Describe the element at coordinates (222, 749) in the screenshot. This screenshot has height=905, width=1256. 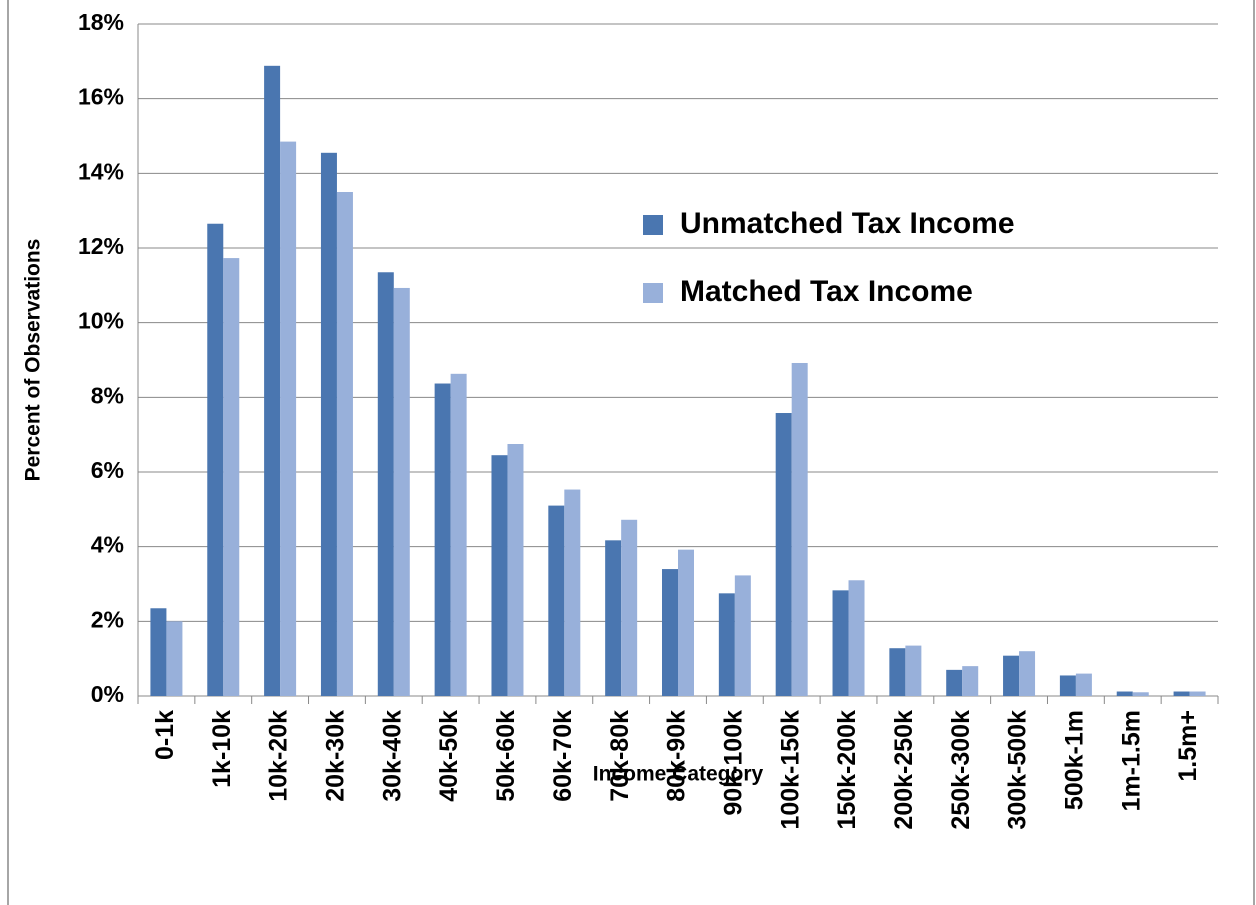
I see `x-tick-label: 1k-10k` at that location.